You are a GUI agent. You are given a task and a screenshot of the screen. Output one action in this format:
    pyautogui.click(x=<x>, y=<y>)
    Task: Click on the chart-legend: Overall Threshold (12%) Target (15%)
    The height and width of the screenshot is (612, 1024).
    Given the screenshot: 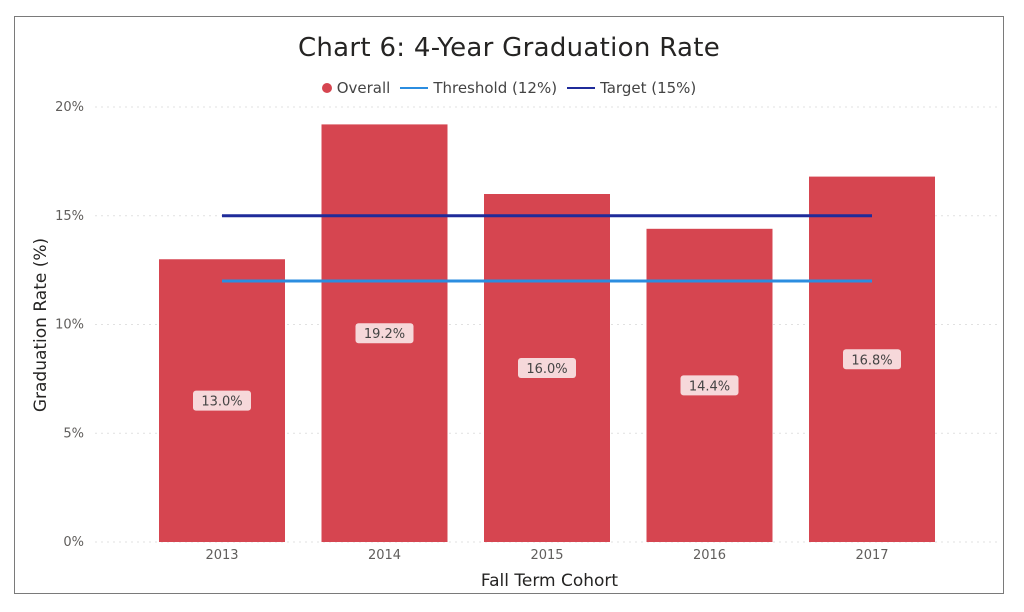 What is the action you would take?
    pyautogui.click(x=509, y=88)
    